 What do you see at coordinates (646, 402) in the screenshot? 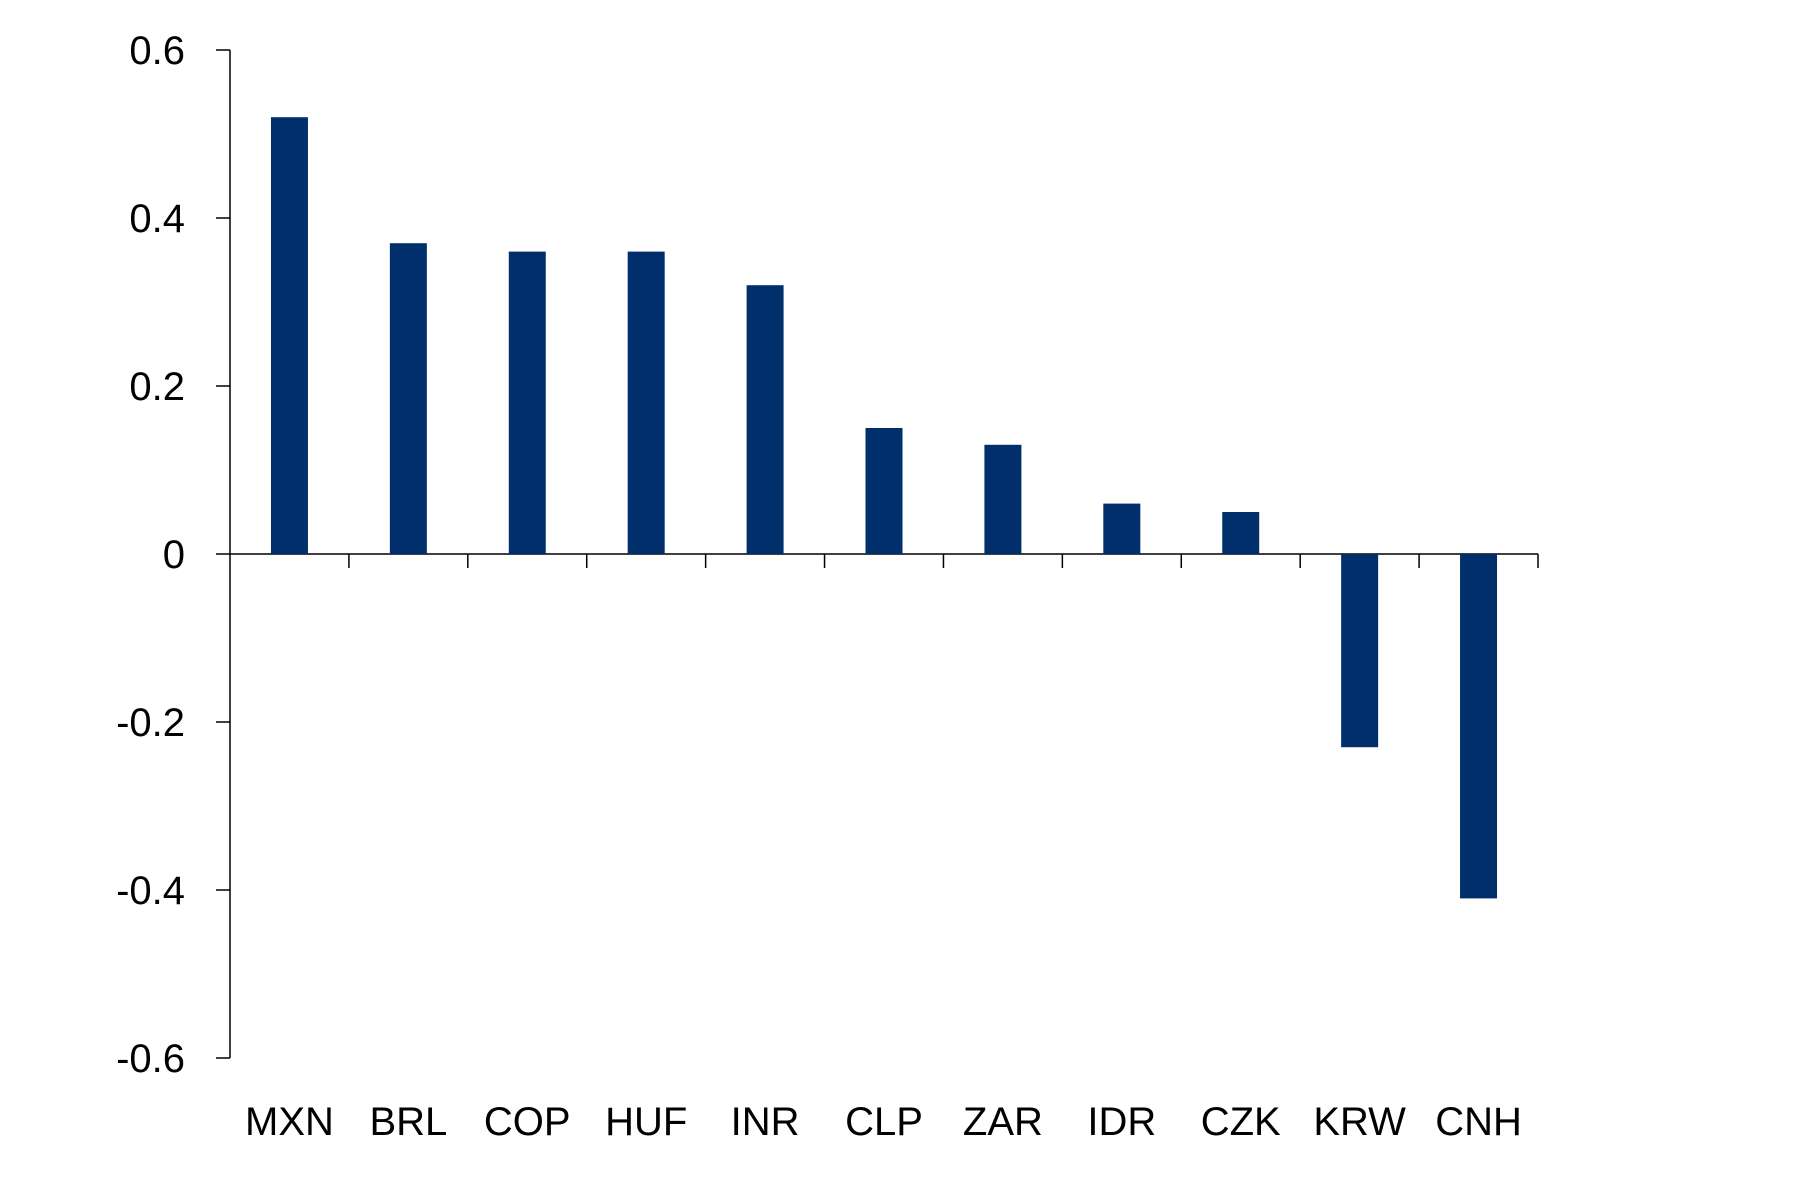
I see `bar-huf` at bounding box center [646, 402].